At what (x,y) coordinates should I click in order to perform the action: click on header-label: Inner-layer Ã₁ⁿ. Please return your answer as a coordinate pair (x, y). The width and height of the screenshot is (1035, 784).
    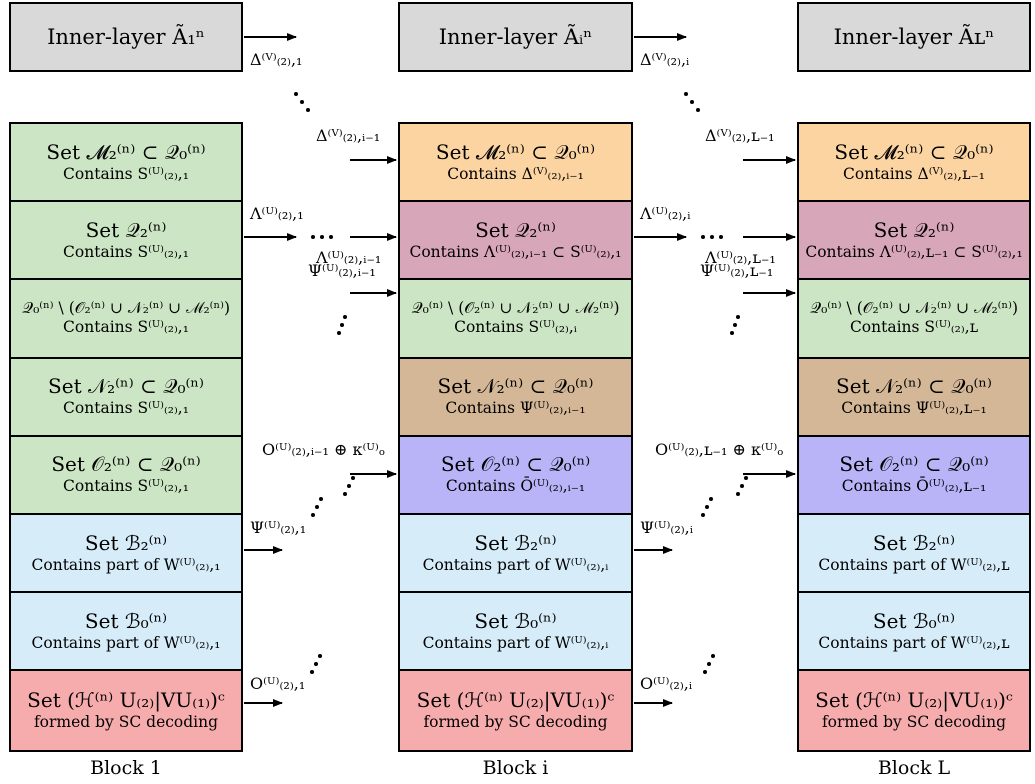
    Looking at the image, I should click on (126, 37).